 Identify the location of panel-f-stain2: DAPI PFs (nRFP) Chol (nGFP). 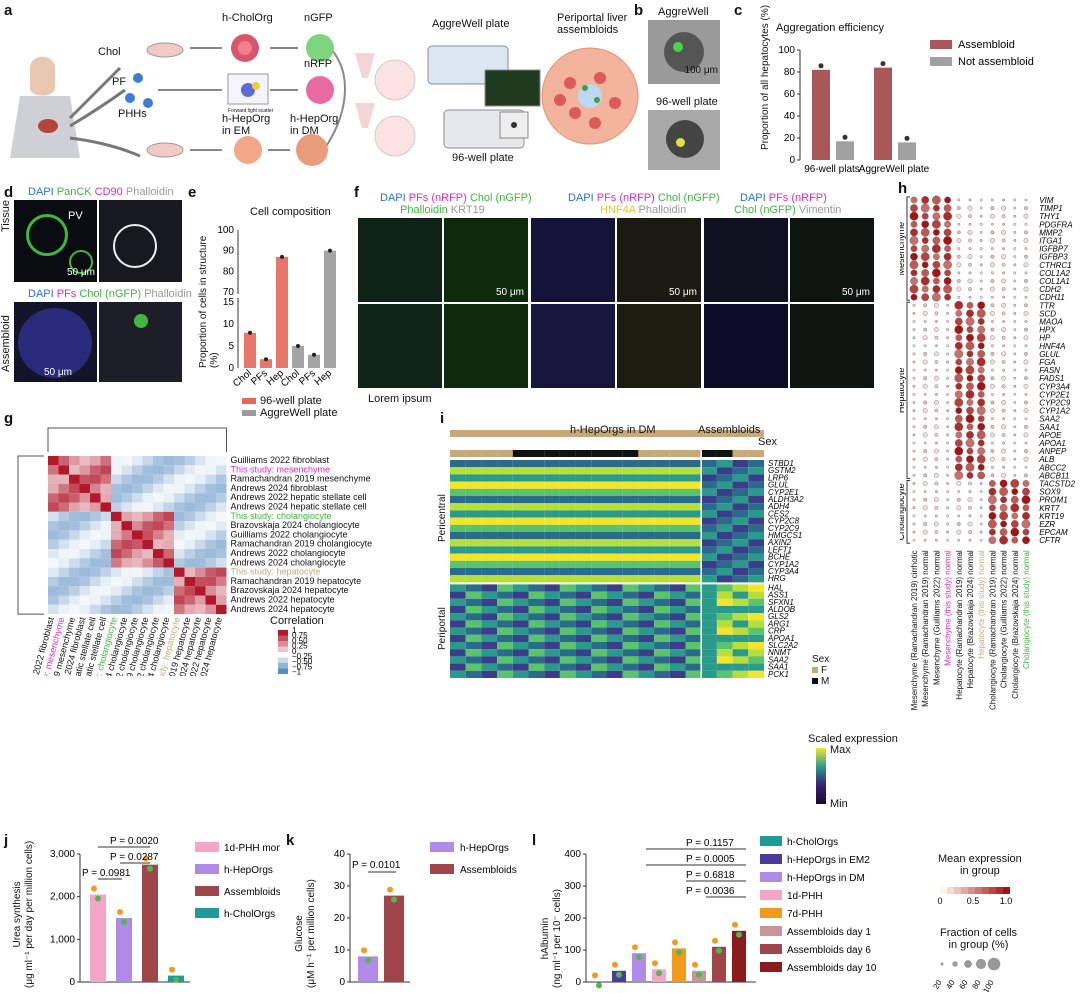
(644, 198).